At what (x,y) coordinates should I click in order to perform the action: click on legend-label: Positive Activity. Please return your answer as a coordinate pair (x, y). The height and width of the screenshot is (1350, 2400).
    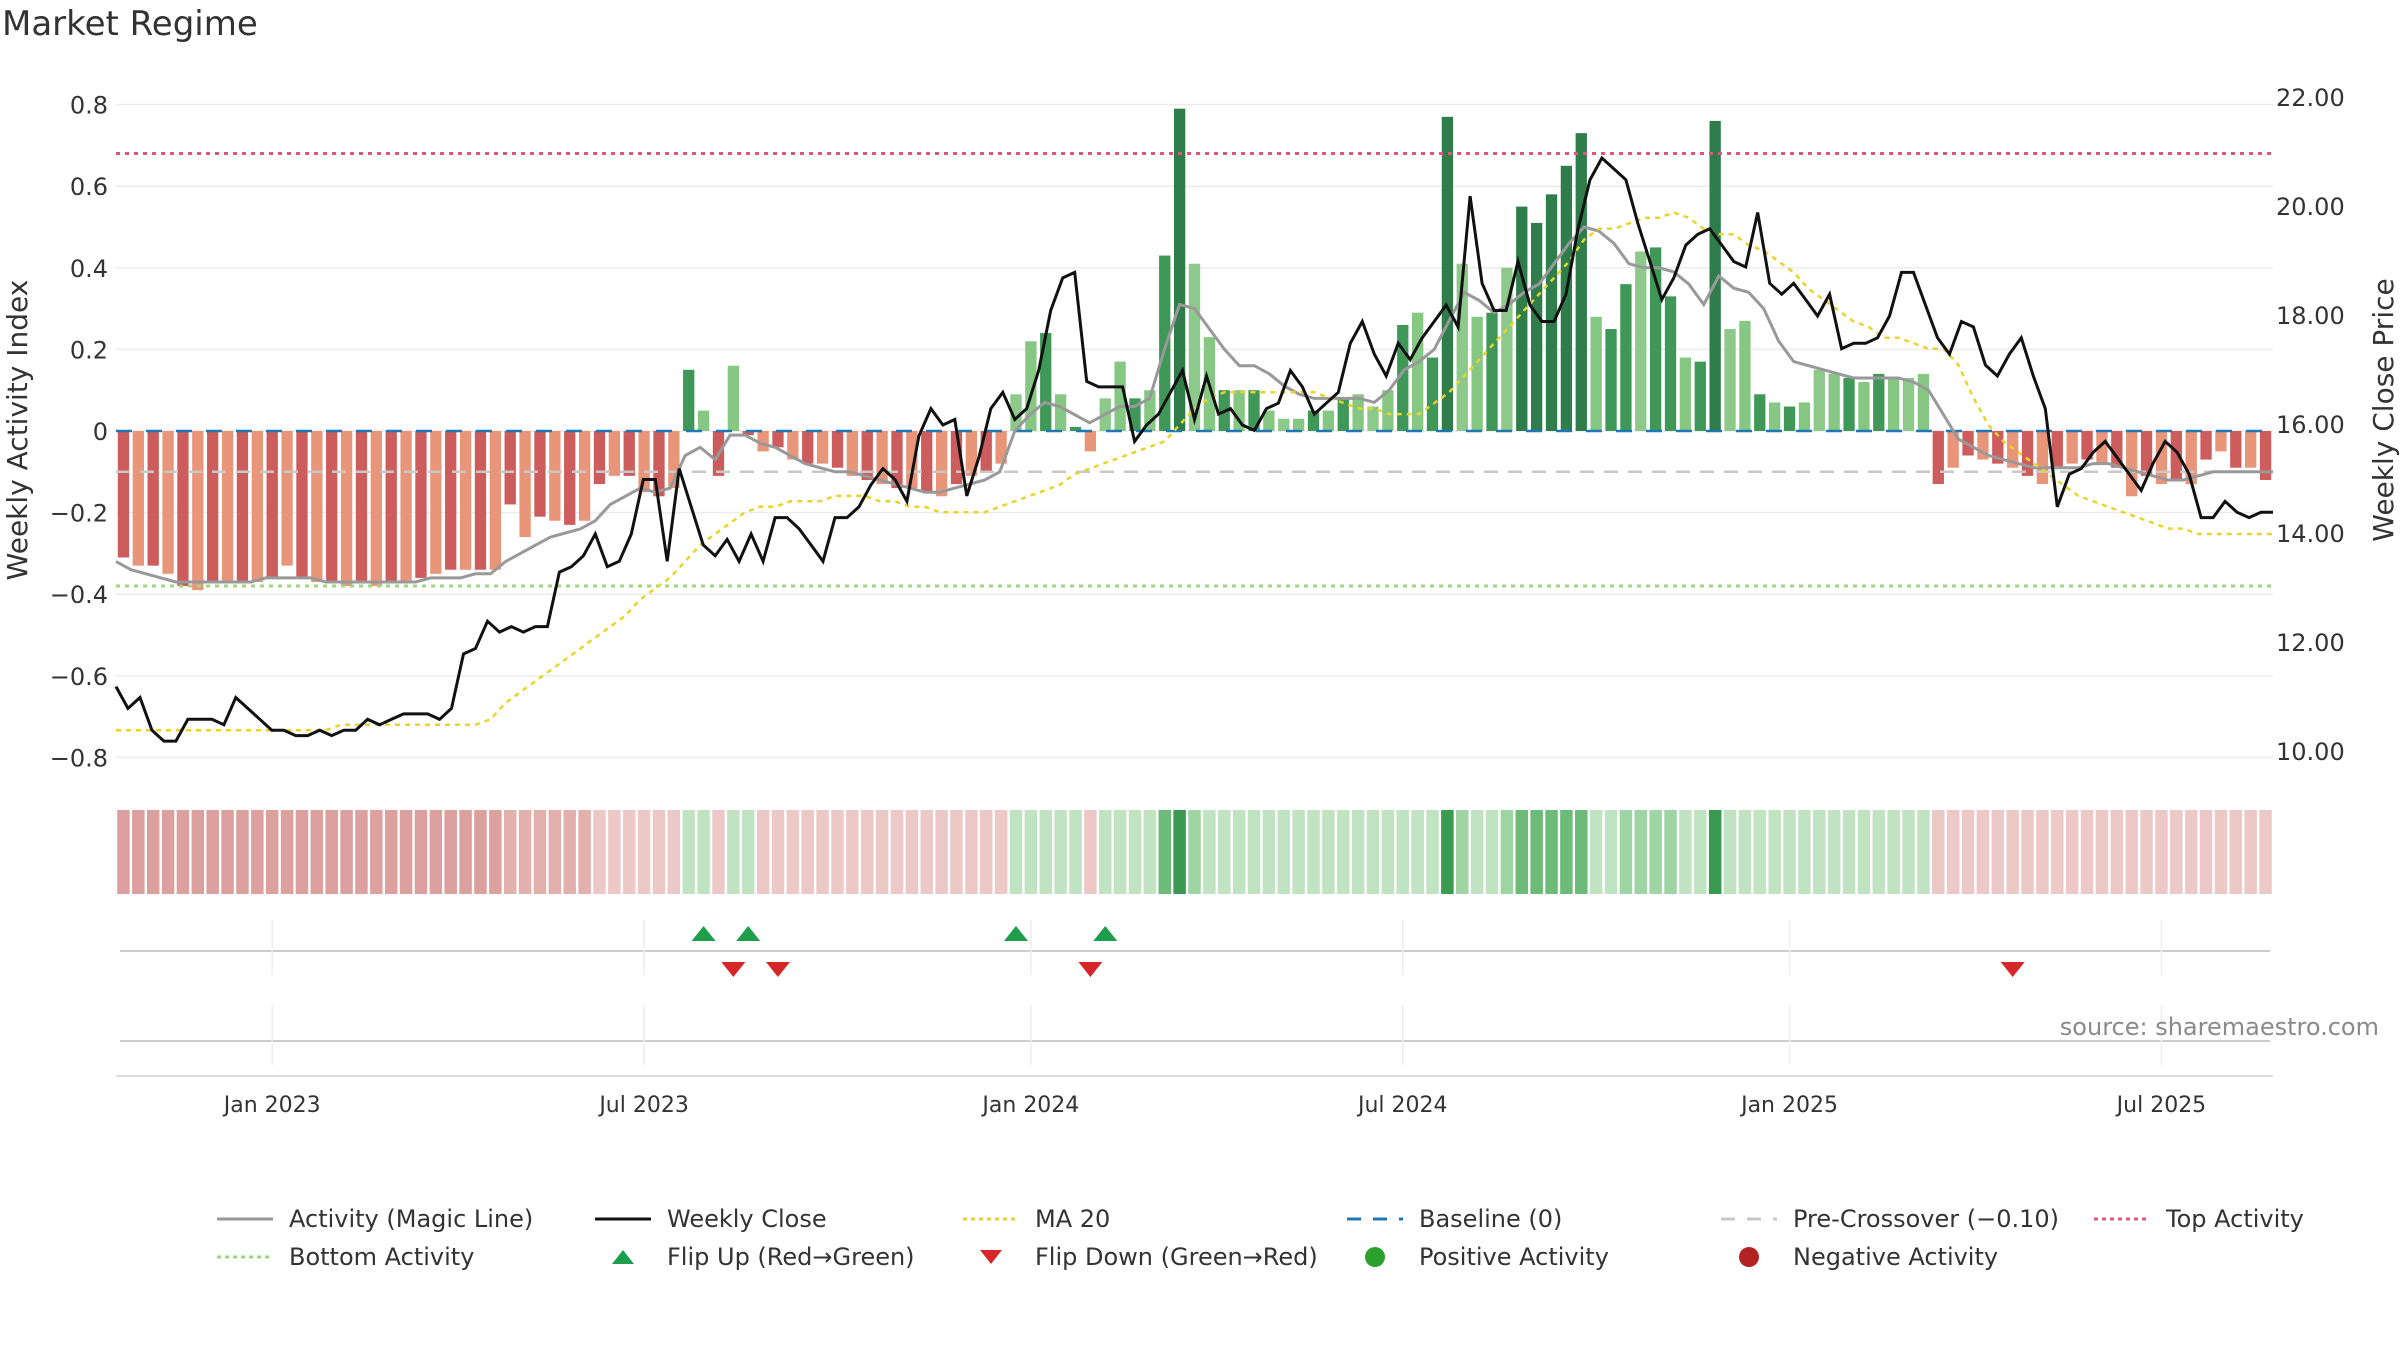
    Looking at the image, I should click on (1514, 1257).